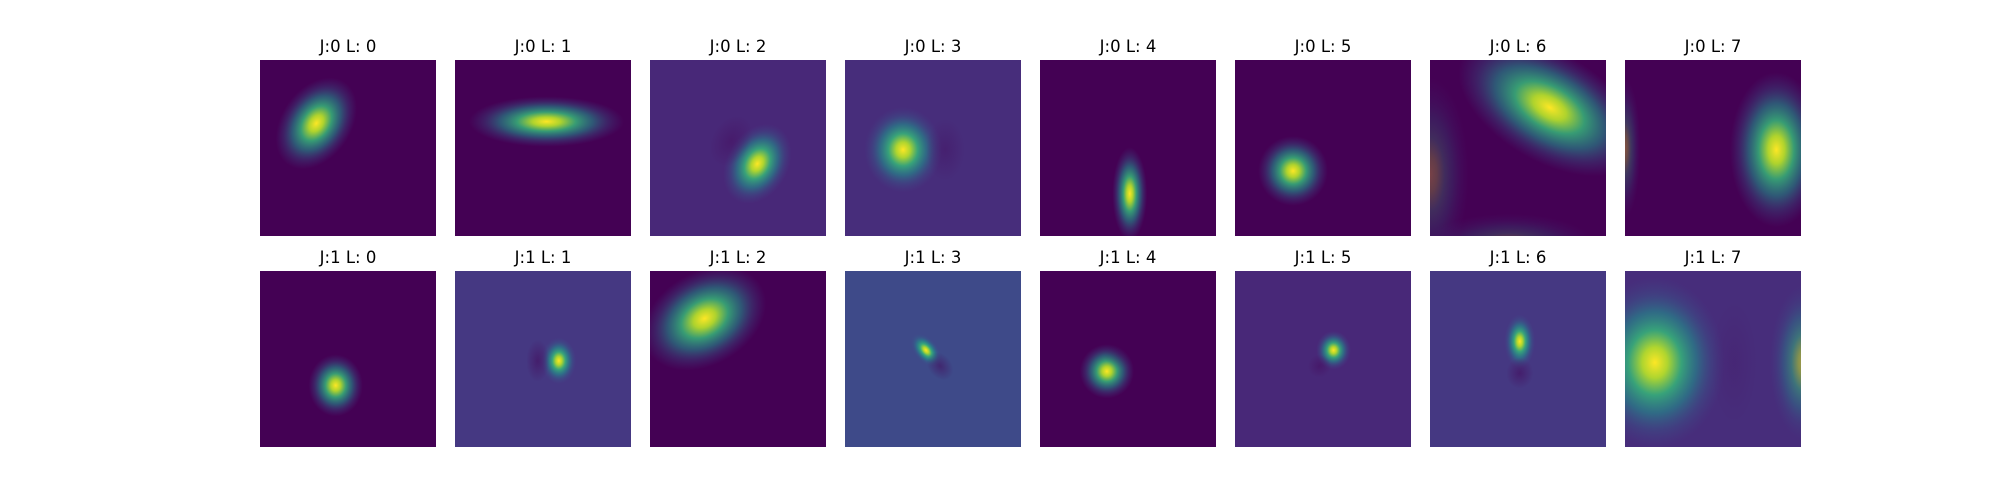 This screenshot has width=2000, height=500. I want to click on panel-title: J:0 L: 2, so click(738, 46).